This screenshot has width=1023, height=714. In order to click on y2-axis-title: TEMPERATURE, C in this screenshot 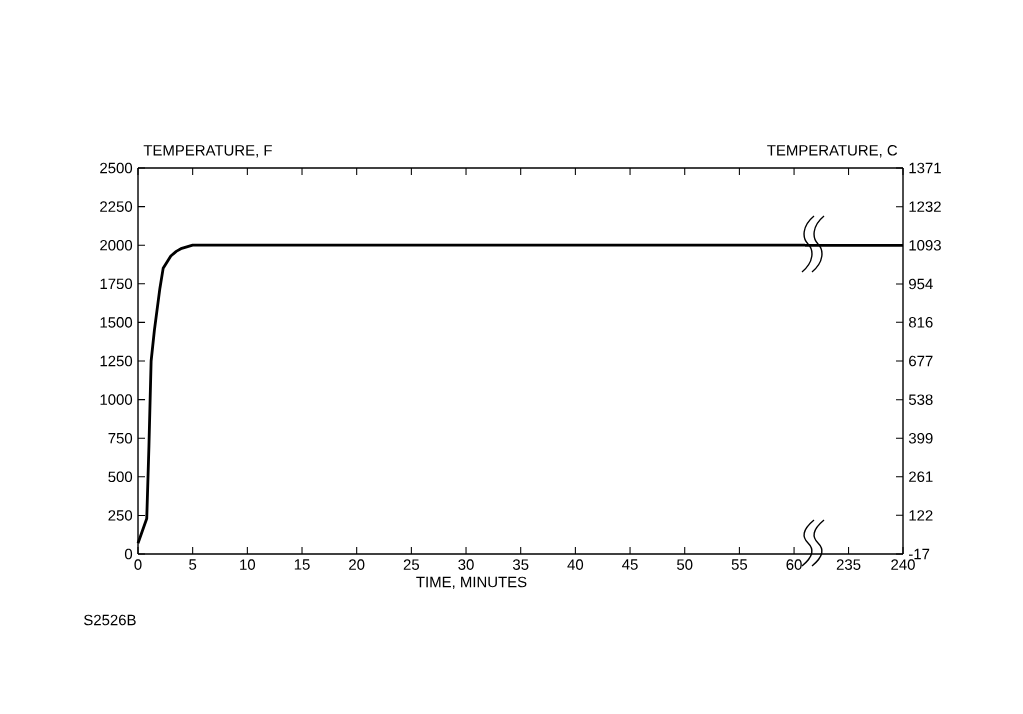, I will do `click(832, 151)`.